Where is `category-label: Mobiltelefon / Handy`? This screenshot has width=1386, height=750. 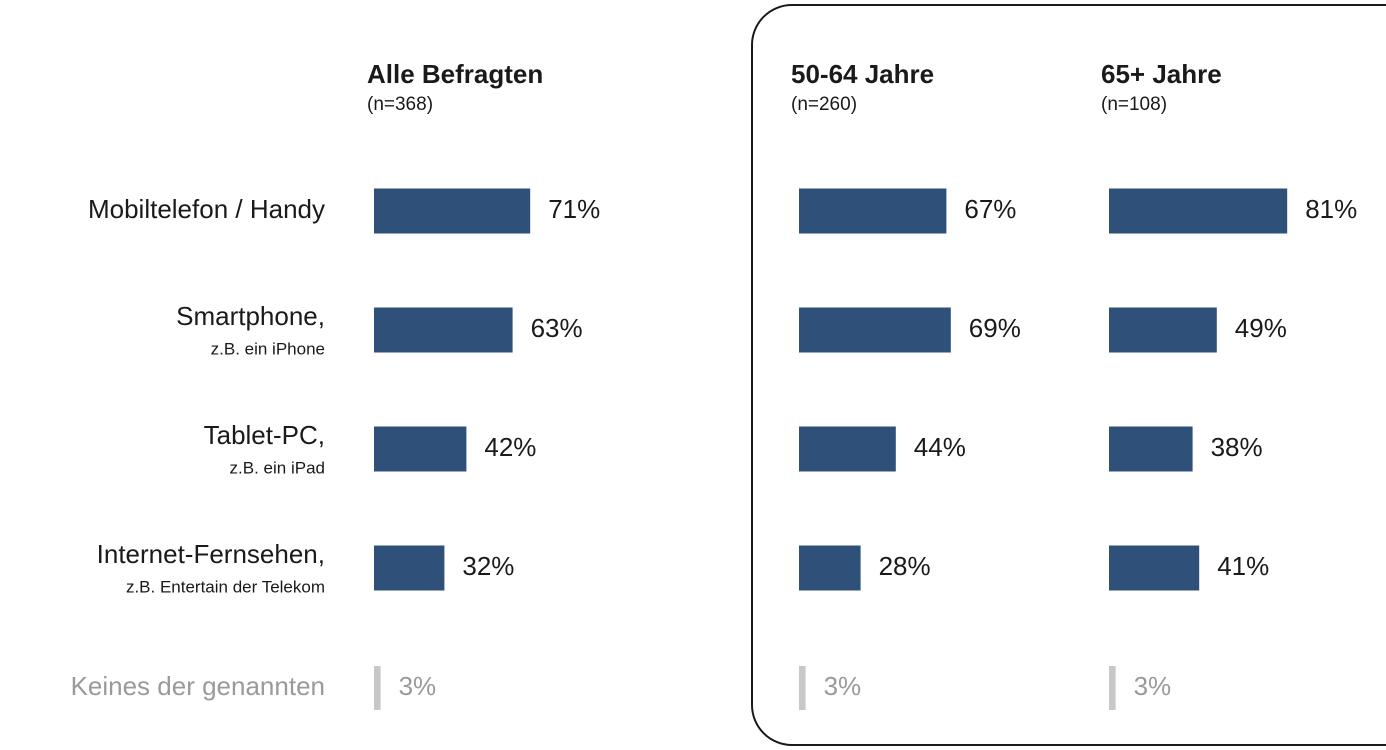
category-label: Mobiltelefon / Handy is located at coordinates (206, 209).